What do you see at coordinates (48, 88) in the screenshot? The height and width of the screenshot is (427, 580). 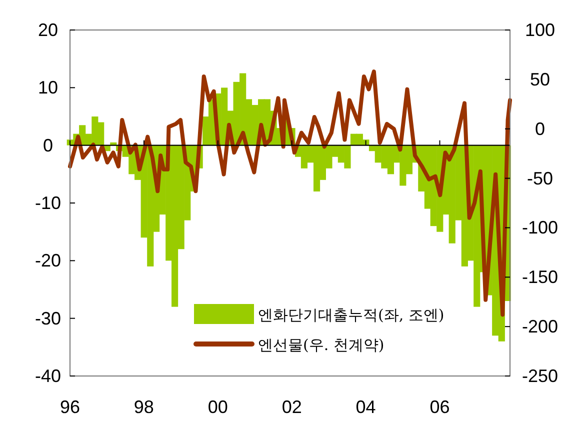 I see `y-tick-label: 10` at bounding box center [48, 88].